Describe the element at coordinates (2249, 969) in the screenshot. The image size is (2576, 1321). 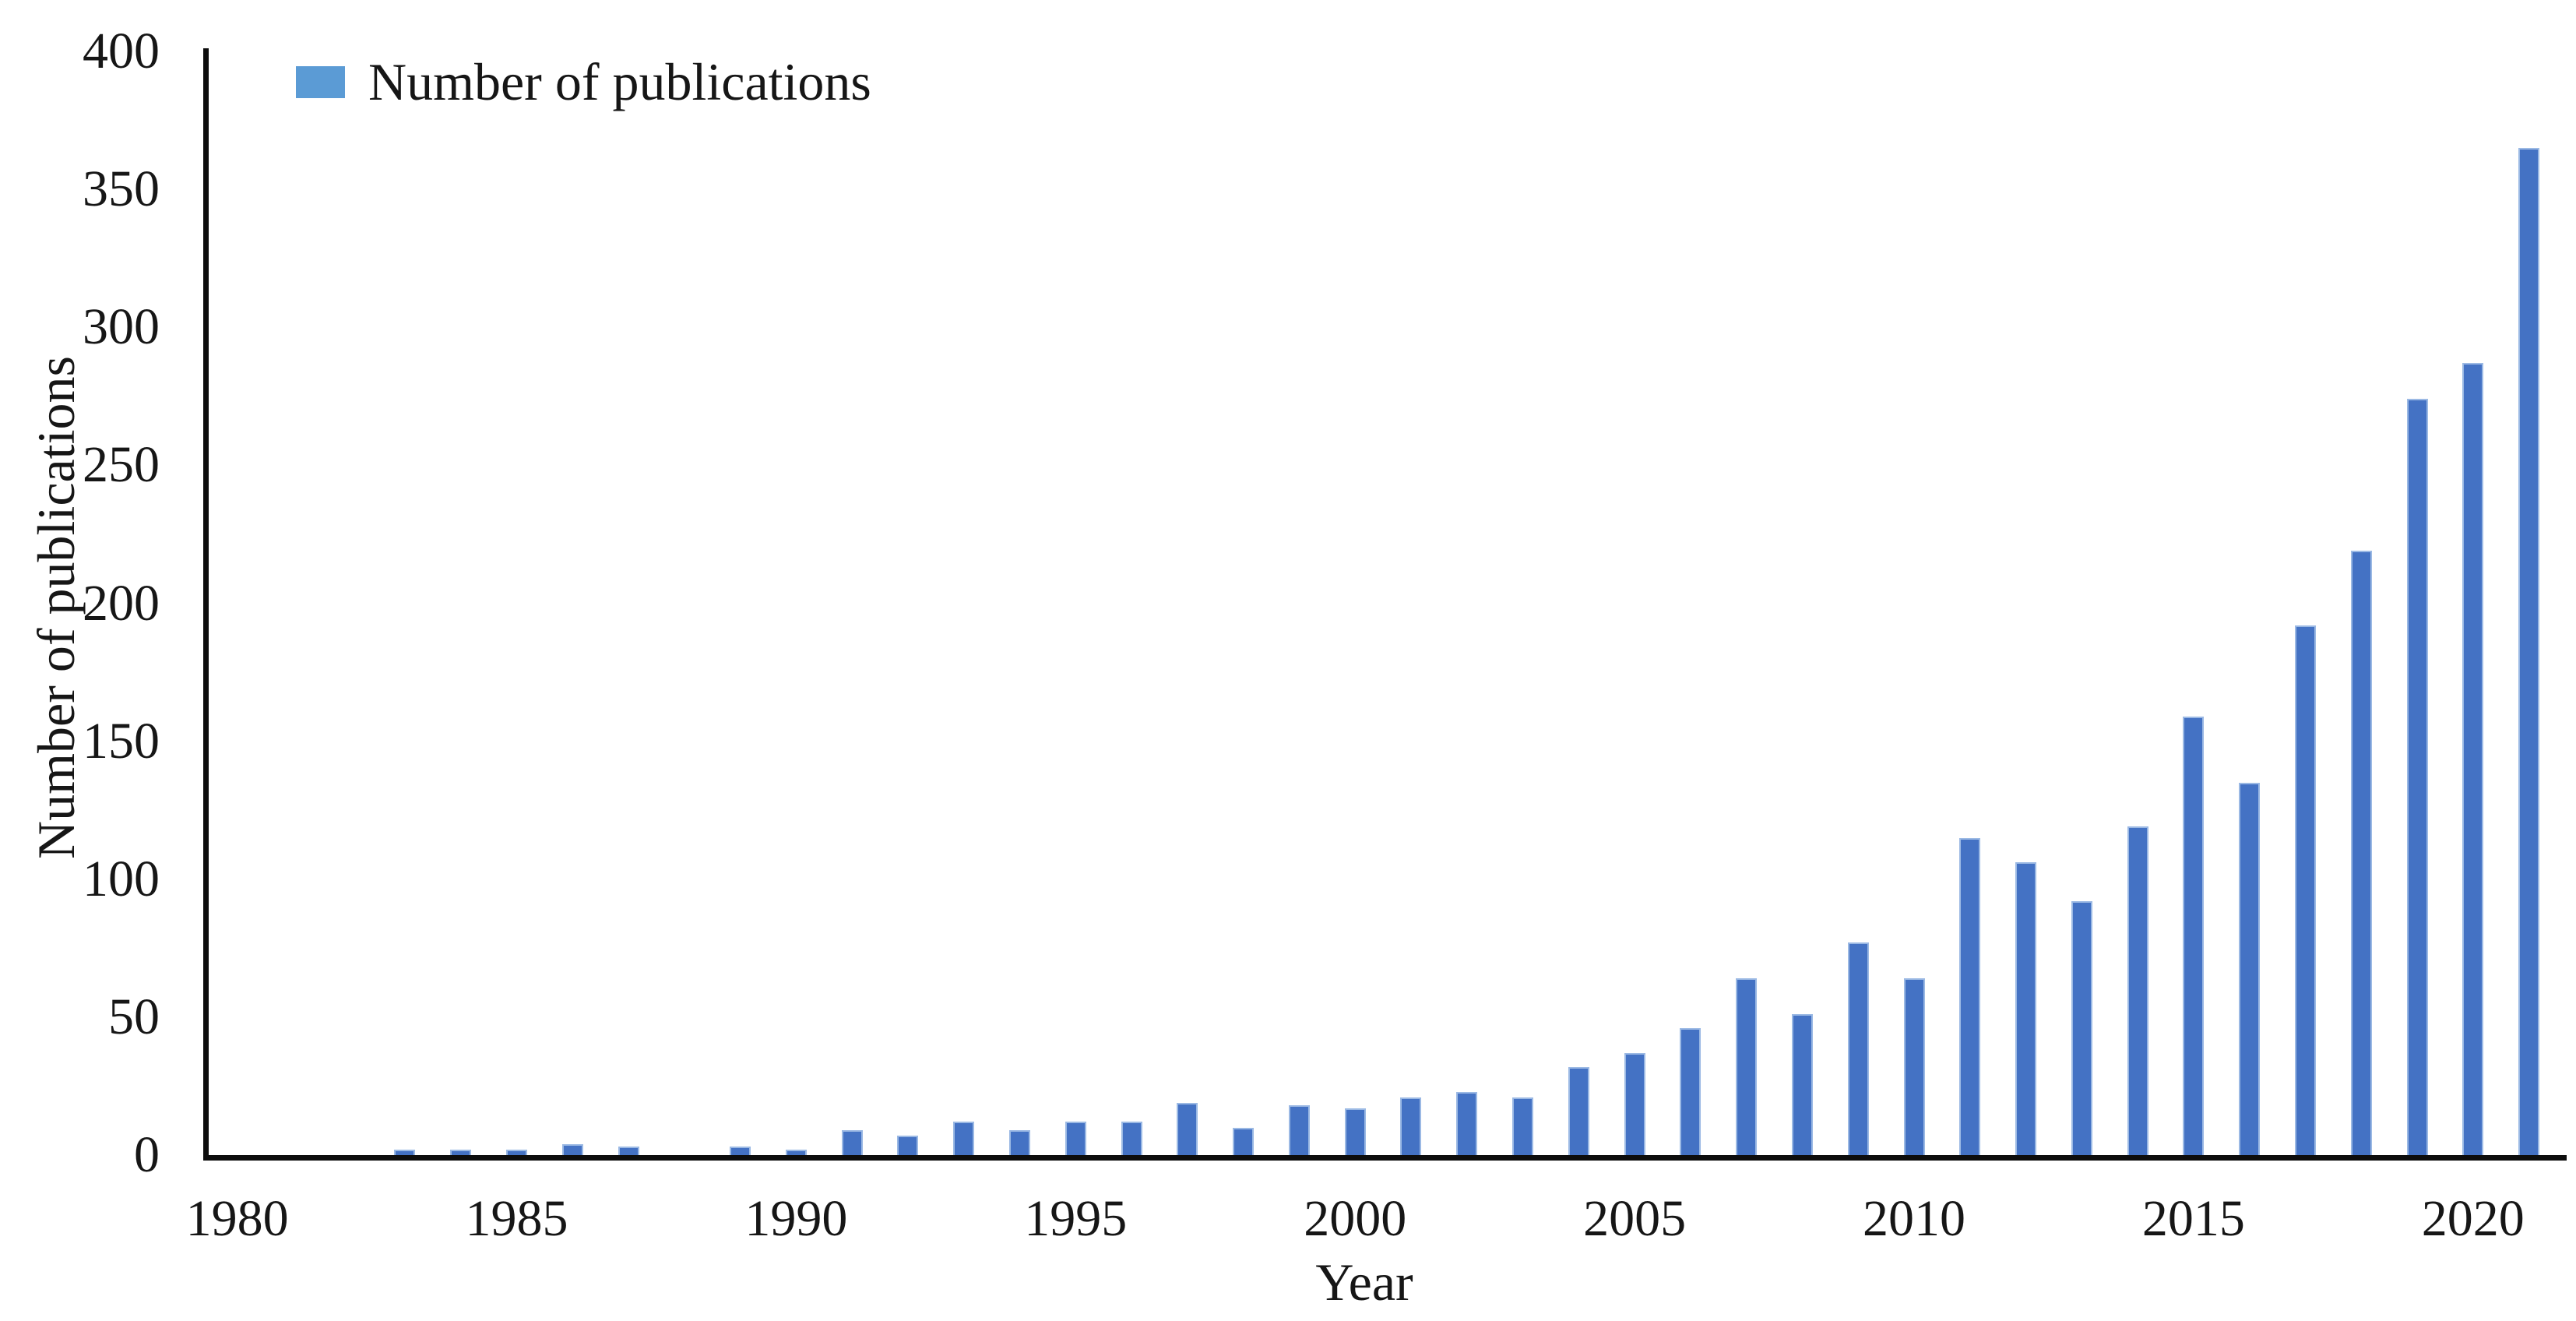
I see `bar-2016` at that location.